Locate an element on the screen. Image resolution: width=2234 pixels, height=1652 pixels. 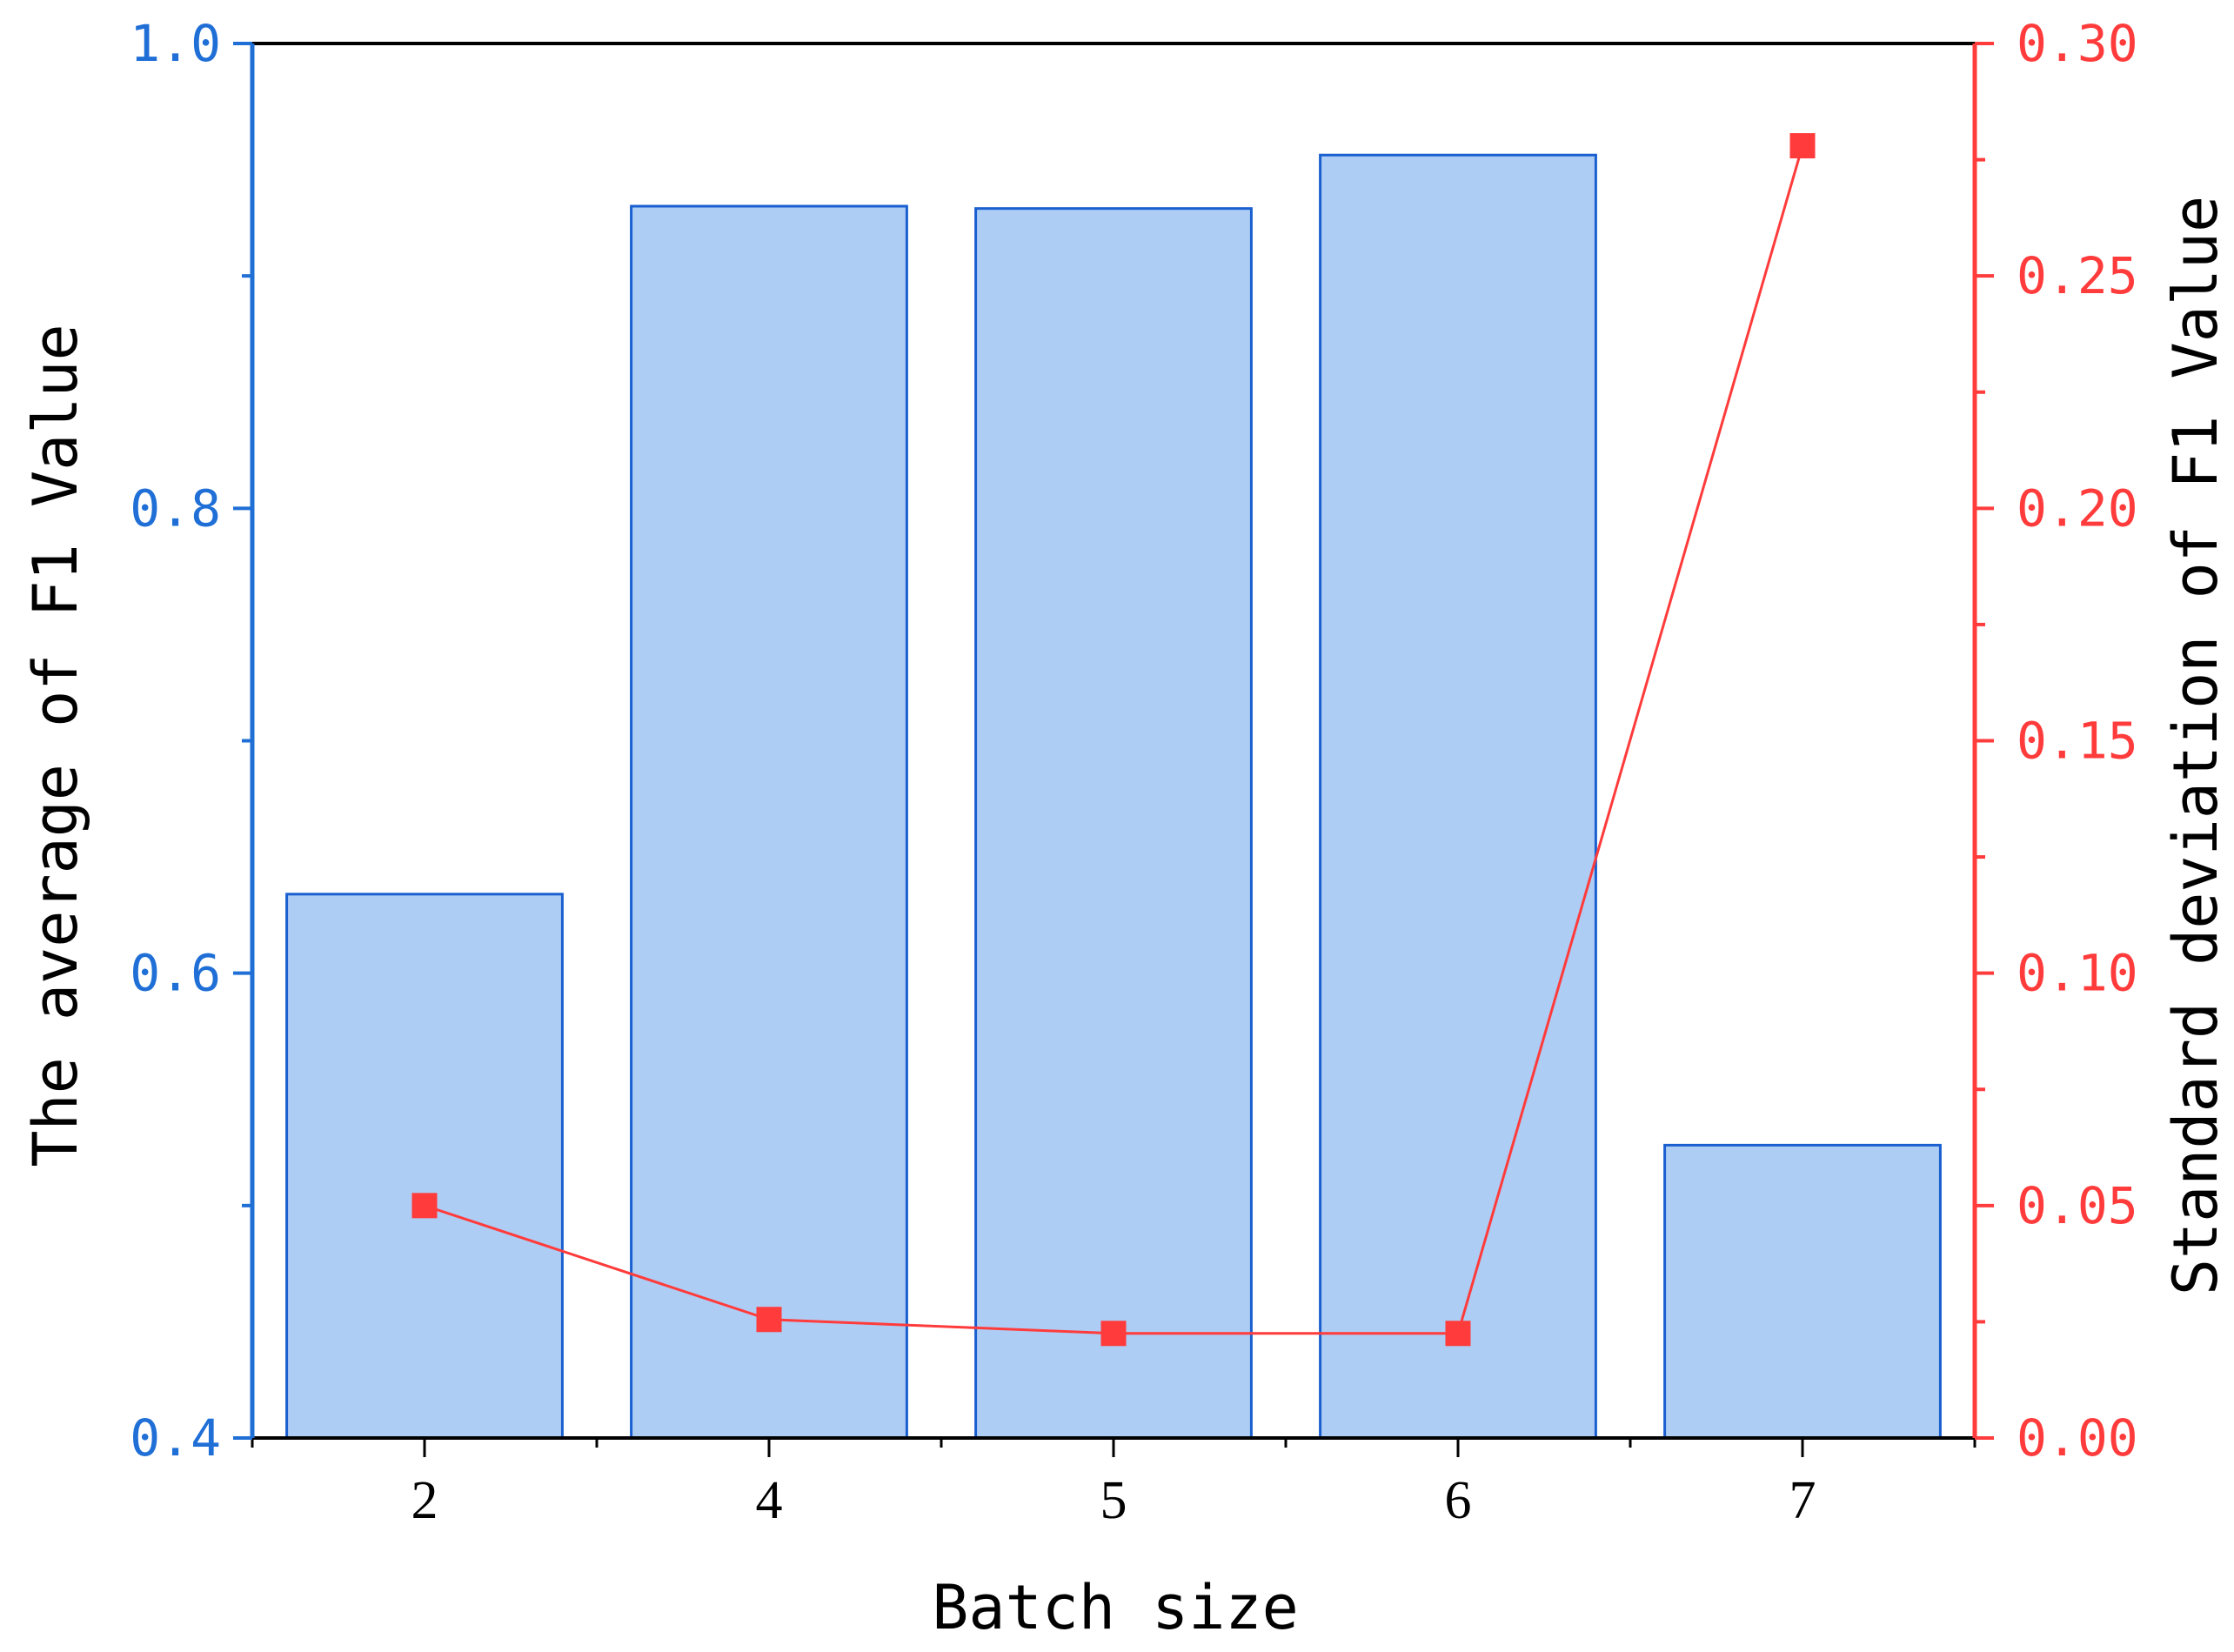
x-tick-label: 4 is located at coordinates (769, 1500).